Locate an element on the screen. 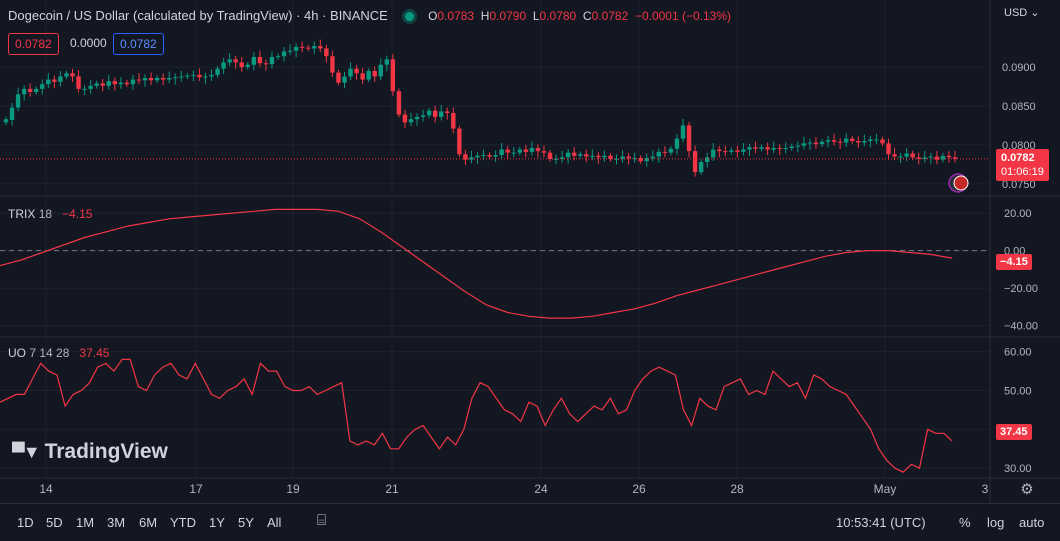 This screenshot has width=1060, height=541. trix-legend: TRIX 18 −4.15 is located at coordinates (50, 214).